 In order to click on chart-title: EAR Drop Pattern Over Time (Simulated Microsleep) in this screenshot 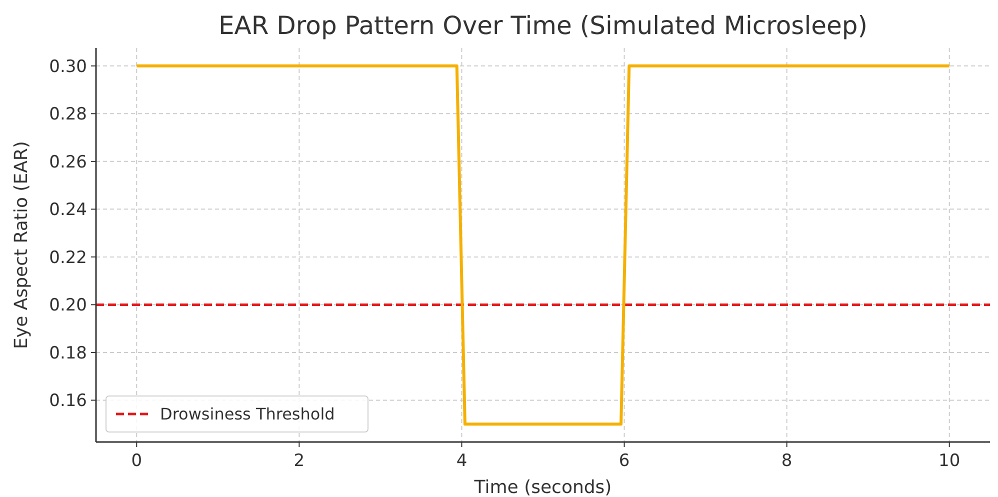, I will do `click(543, 25)`.